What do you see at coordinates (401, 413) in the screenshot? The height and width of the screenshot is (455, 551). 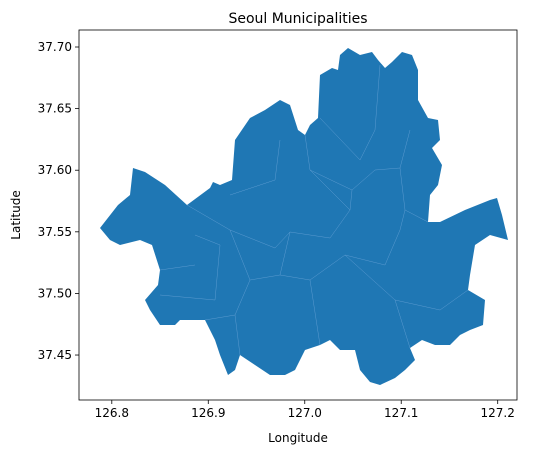 I see `x-tick-label: 127.1` at bounding box center [401, 413].